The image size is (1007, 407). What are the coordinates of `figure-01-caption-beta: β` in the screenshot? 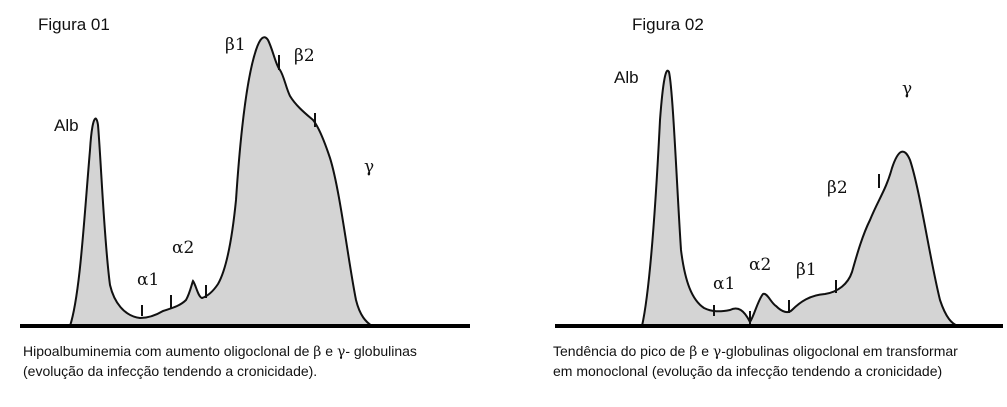 It's located at (317, 352).